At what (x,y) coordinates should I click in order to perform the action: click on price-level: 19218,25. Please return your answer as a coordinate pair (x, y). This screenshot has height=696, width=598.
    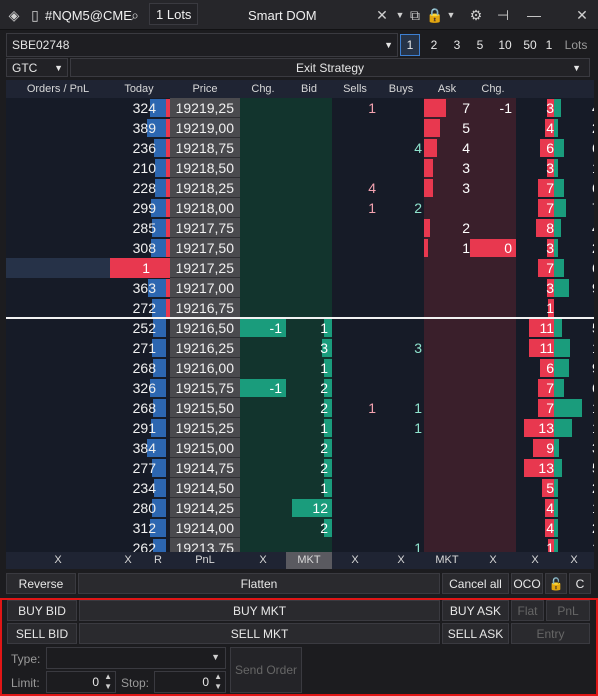
    Looking at the image, I should click on (204, 188).